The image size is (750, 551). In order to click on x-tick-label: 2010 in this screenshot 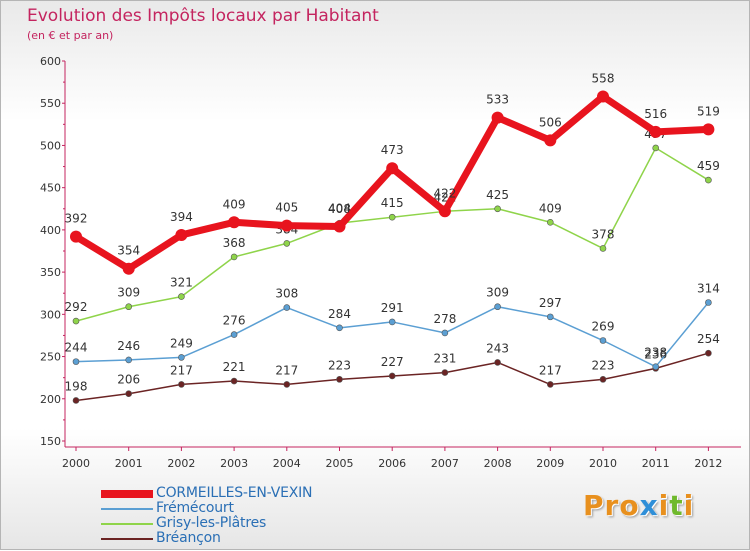, I will do `click(603, 463)`.